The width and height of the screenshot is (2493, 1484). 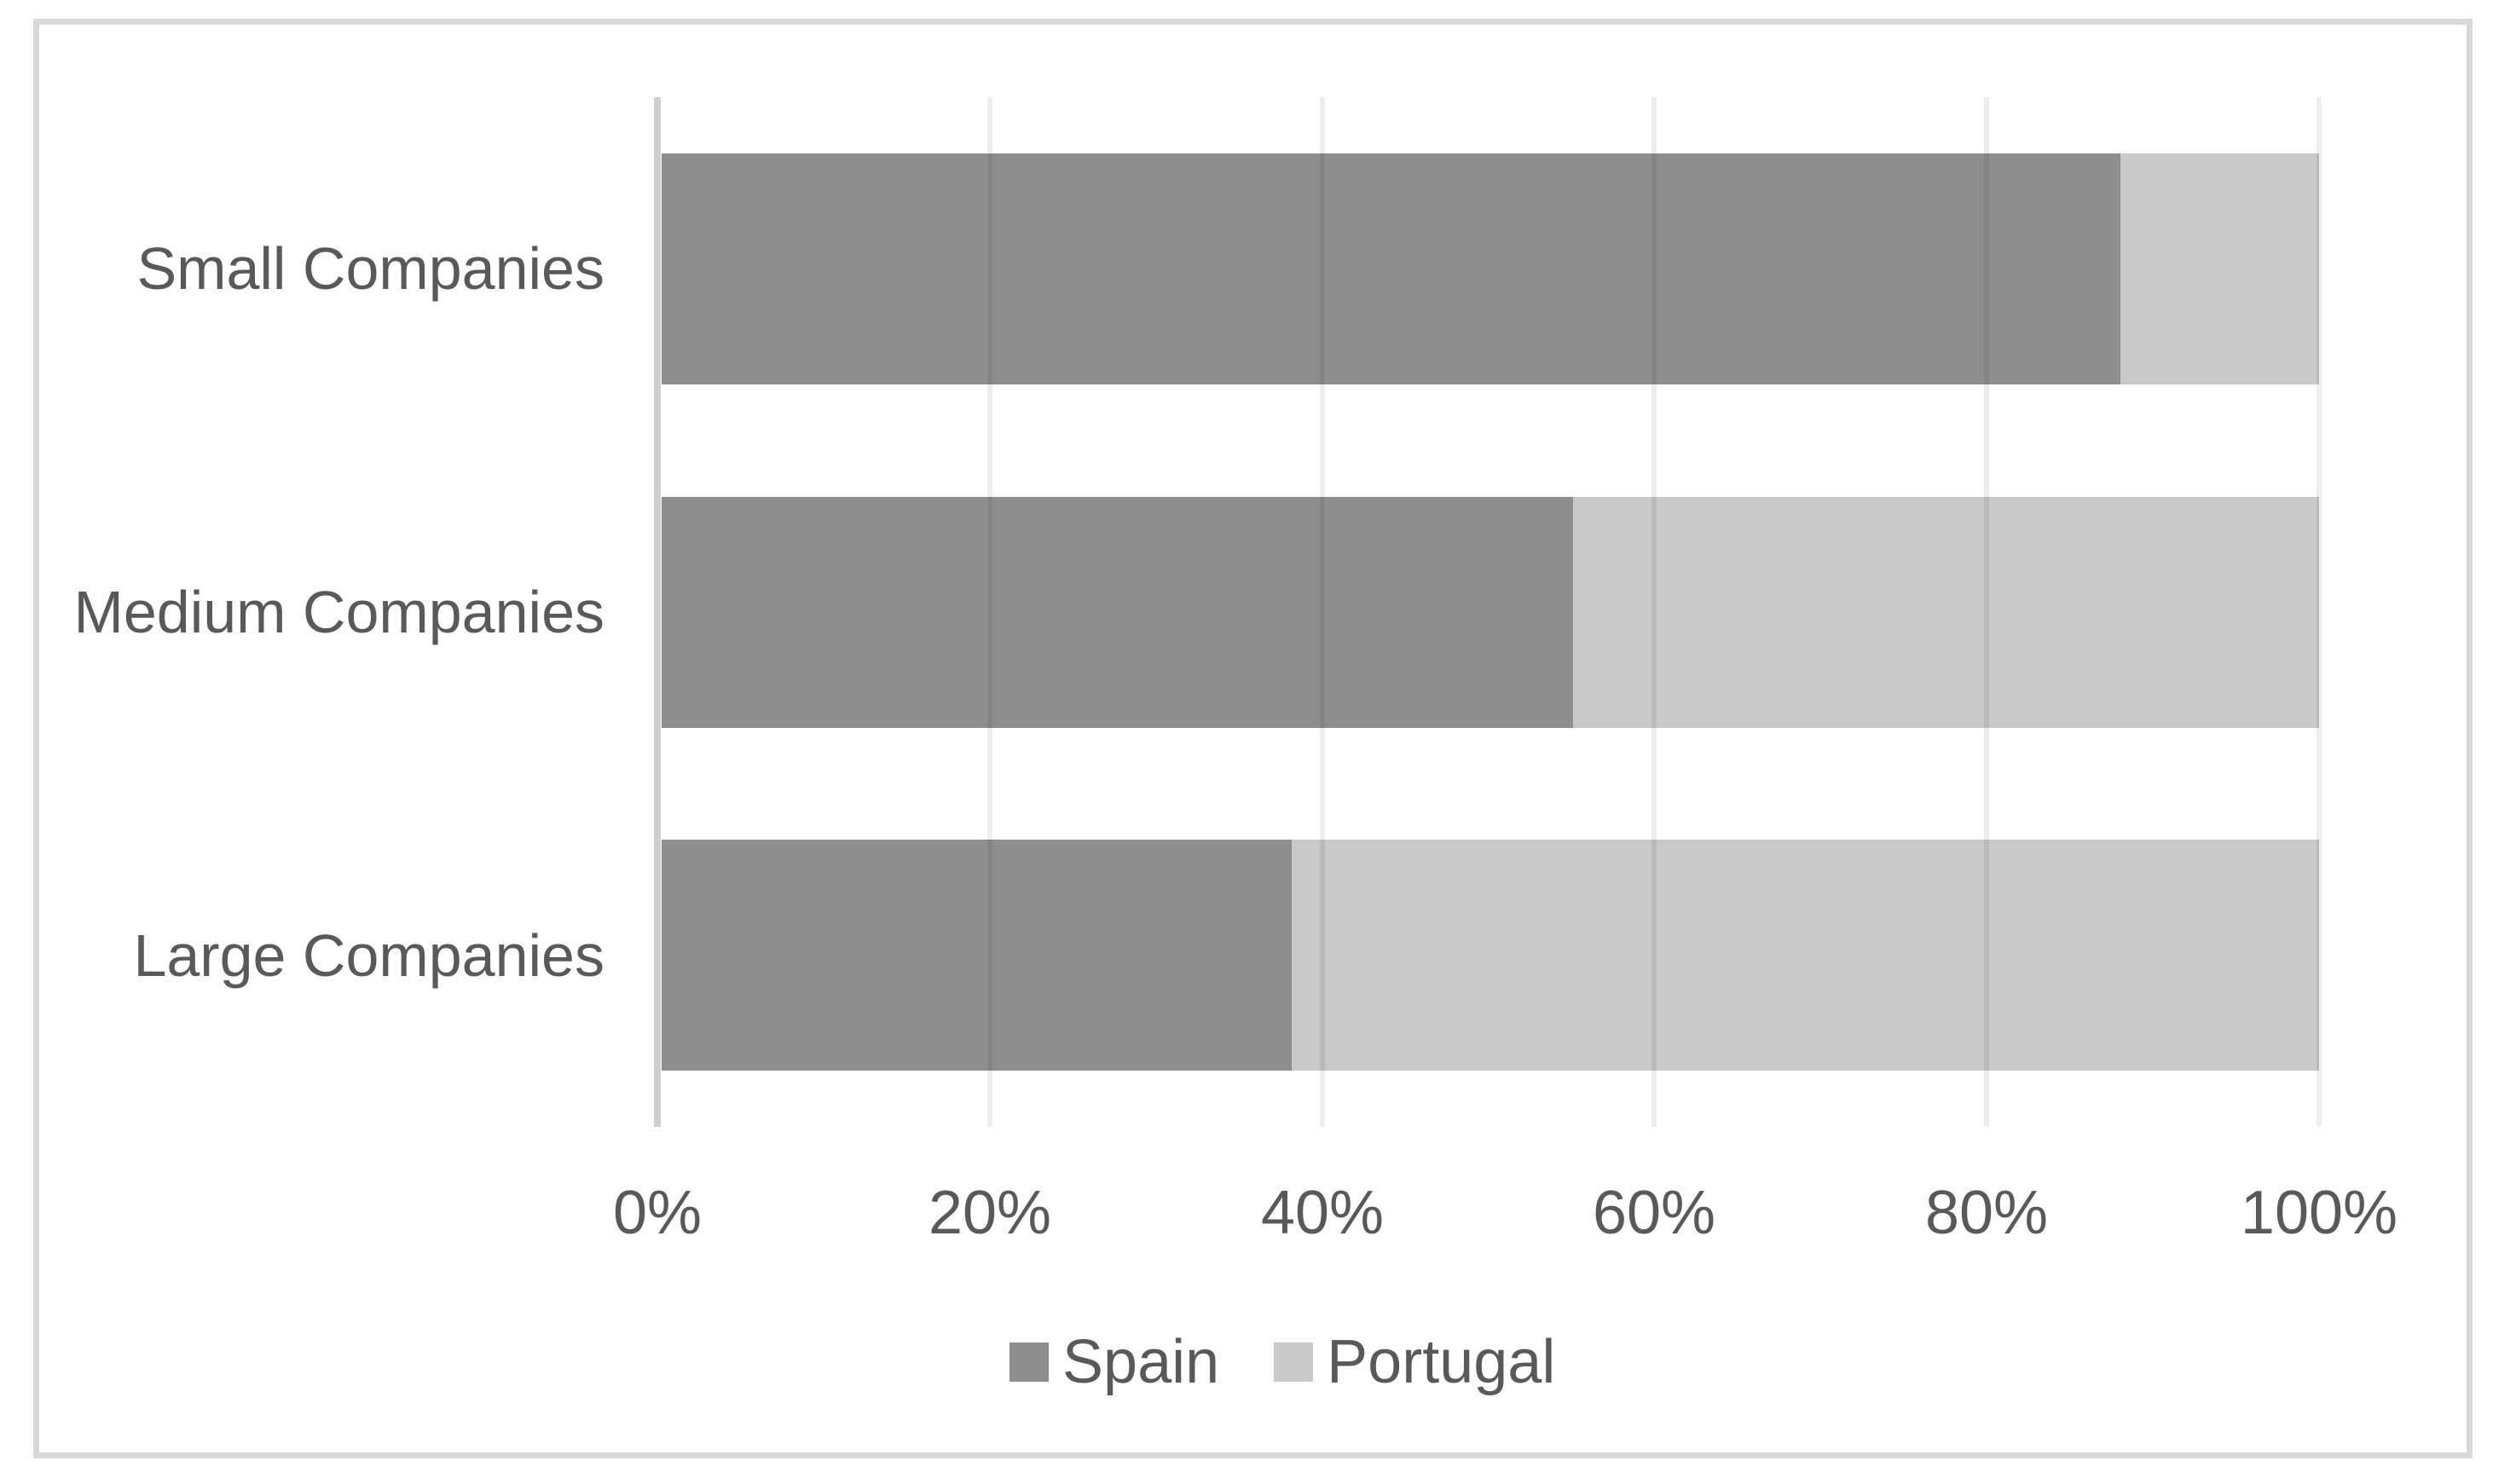 I want to click on tick-label-60: 60%, so click(x=1654, y=1213).